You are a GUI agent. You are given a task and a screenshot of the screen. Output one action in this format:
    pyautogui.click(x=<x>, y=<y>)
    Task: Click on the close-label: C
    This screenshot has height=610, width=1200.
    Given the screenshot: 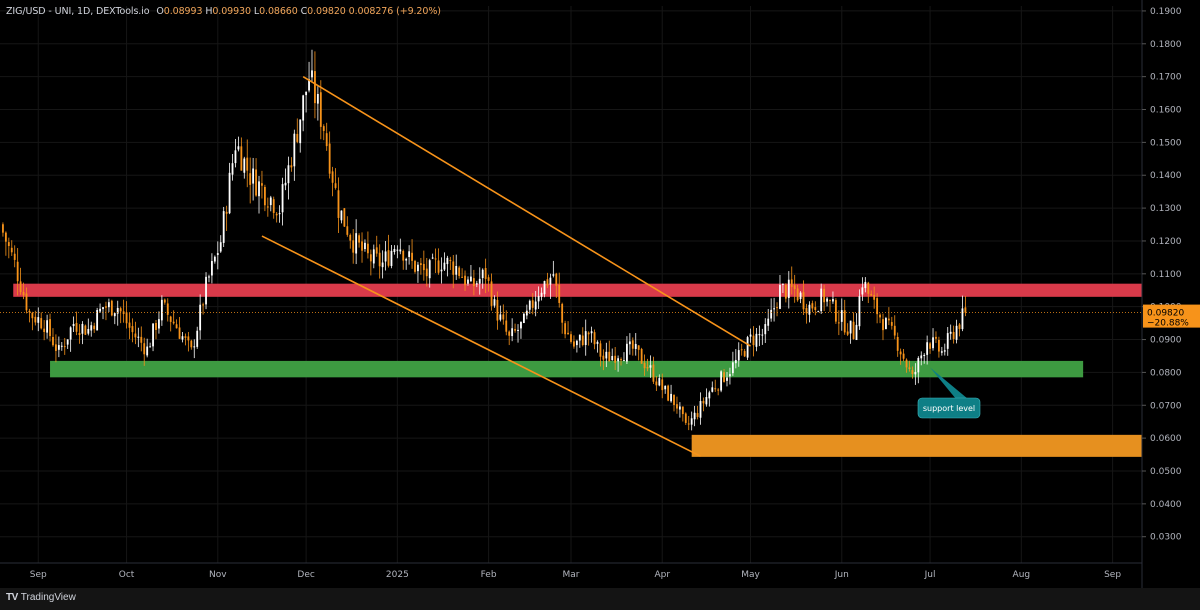 What is the action you would take?
    pyautogui.click(x=304, y=11)
    